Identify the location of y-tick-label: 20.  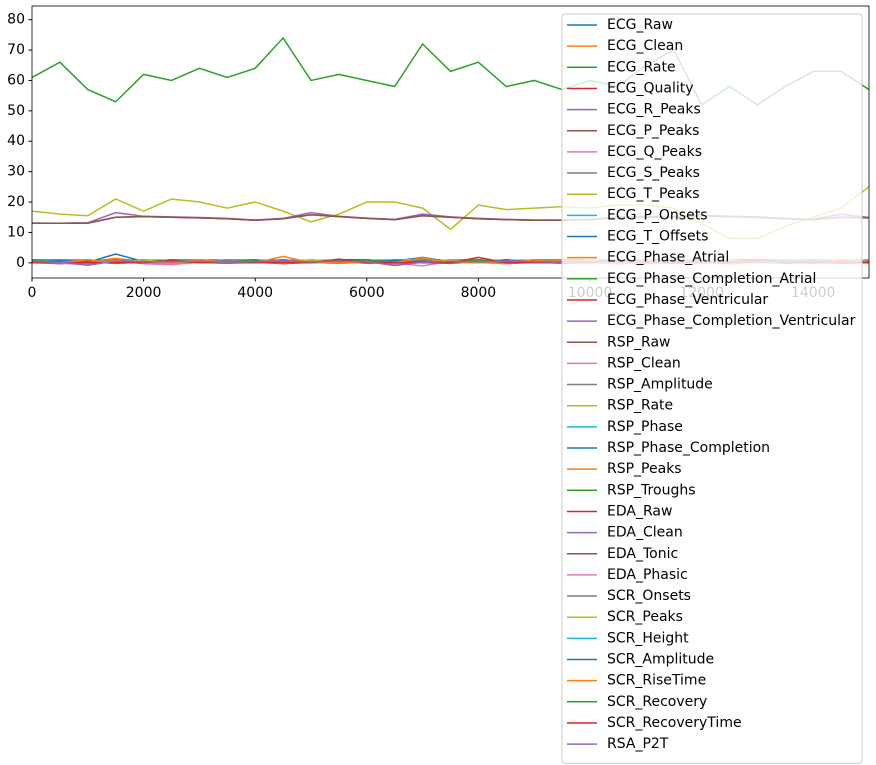
(16, 202).